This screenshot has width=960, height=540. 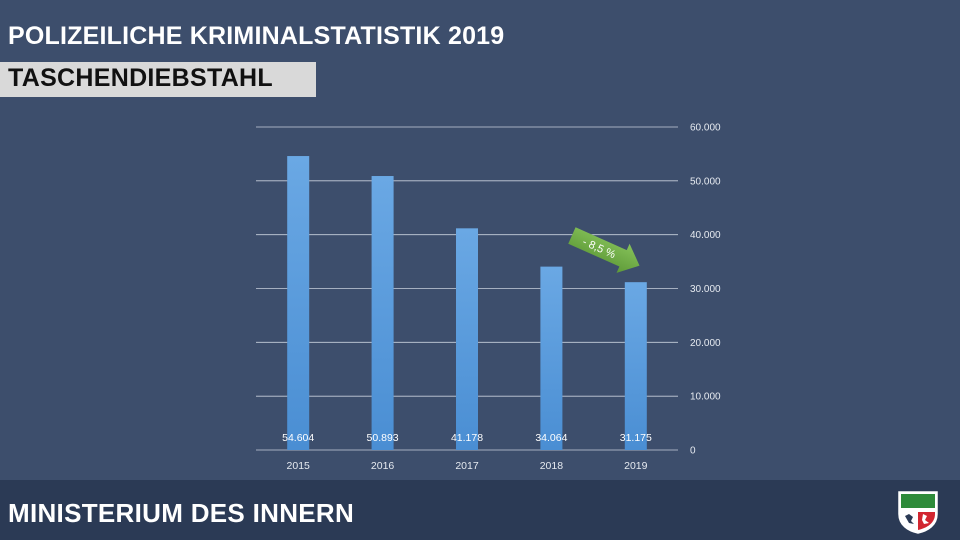 I want to click on x-tick-label: 2017, so click(x=467, y=466).